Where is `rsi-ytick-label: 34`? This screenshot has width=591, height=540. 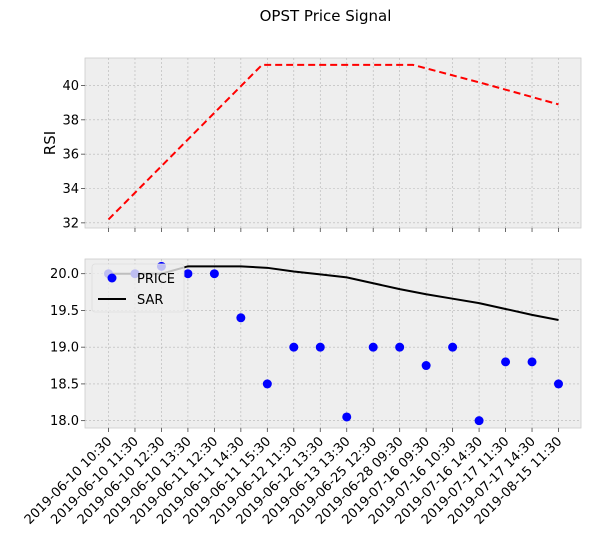 rsi-ytick-label: 34 is located at coordinates (70, 189).